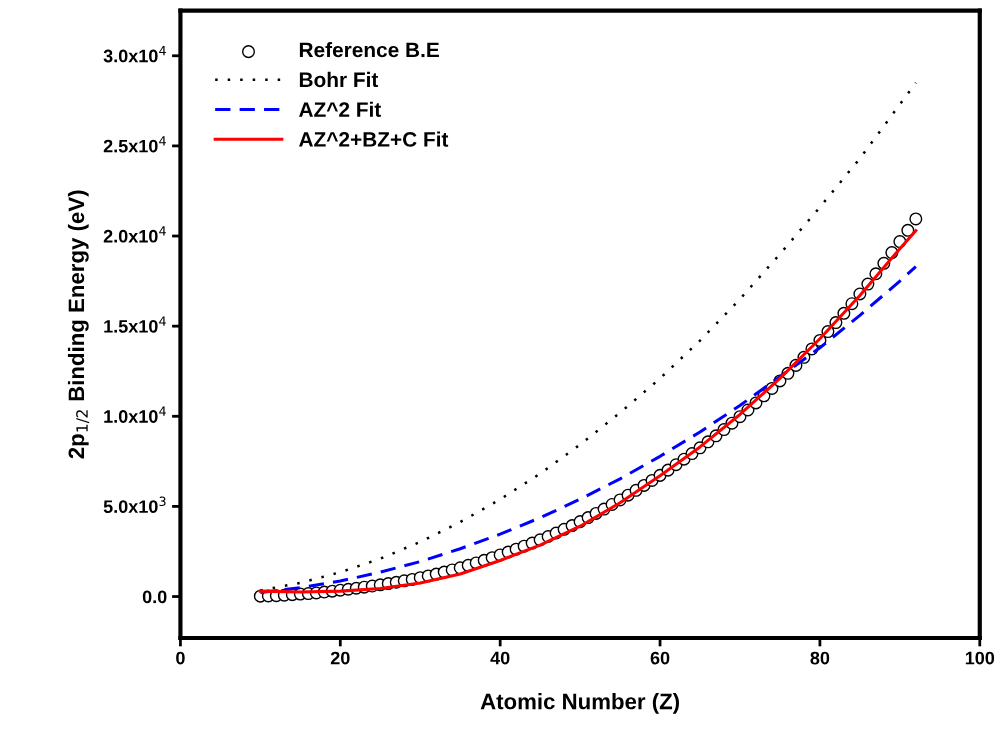  What do you see at coordinates (154, 597) in the screenshot?
I see `y-tick-label: 0.0` at bounding box center [154, 597].